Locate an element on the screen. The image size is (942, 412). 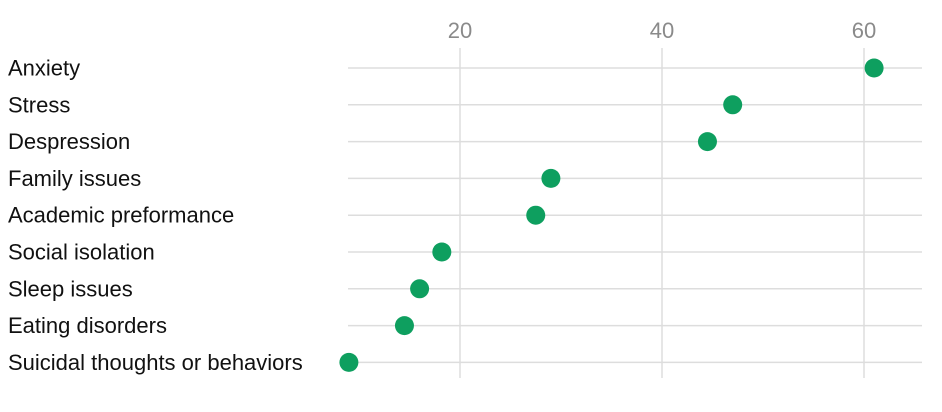
x-tick-label: 40 is located at coordinates (662, 30).